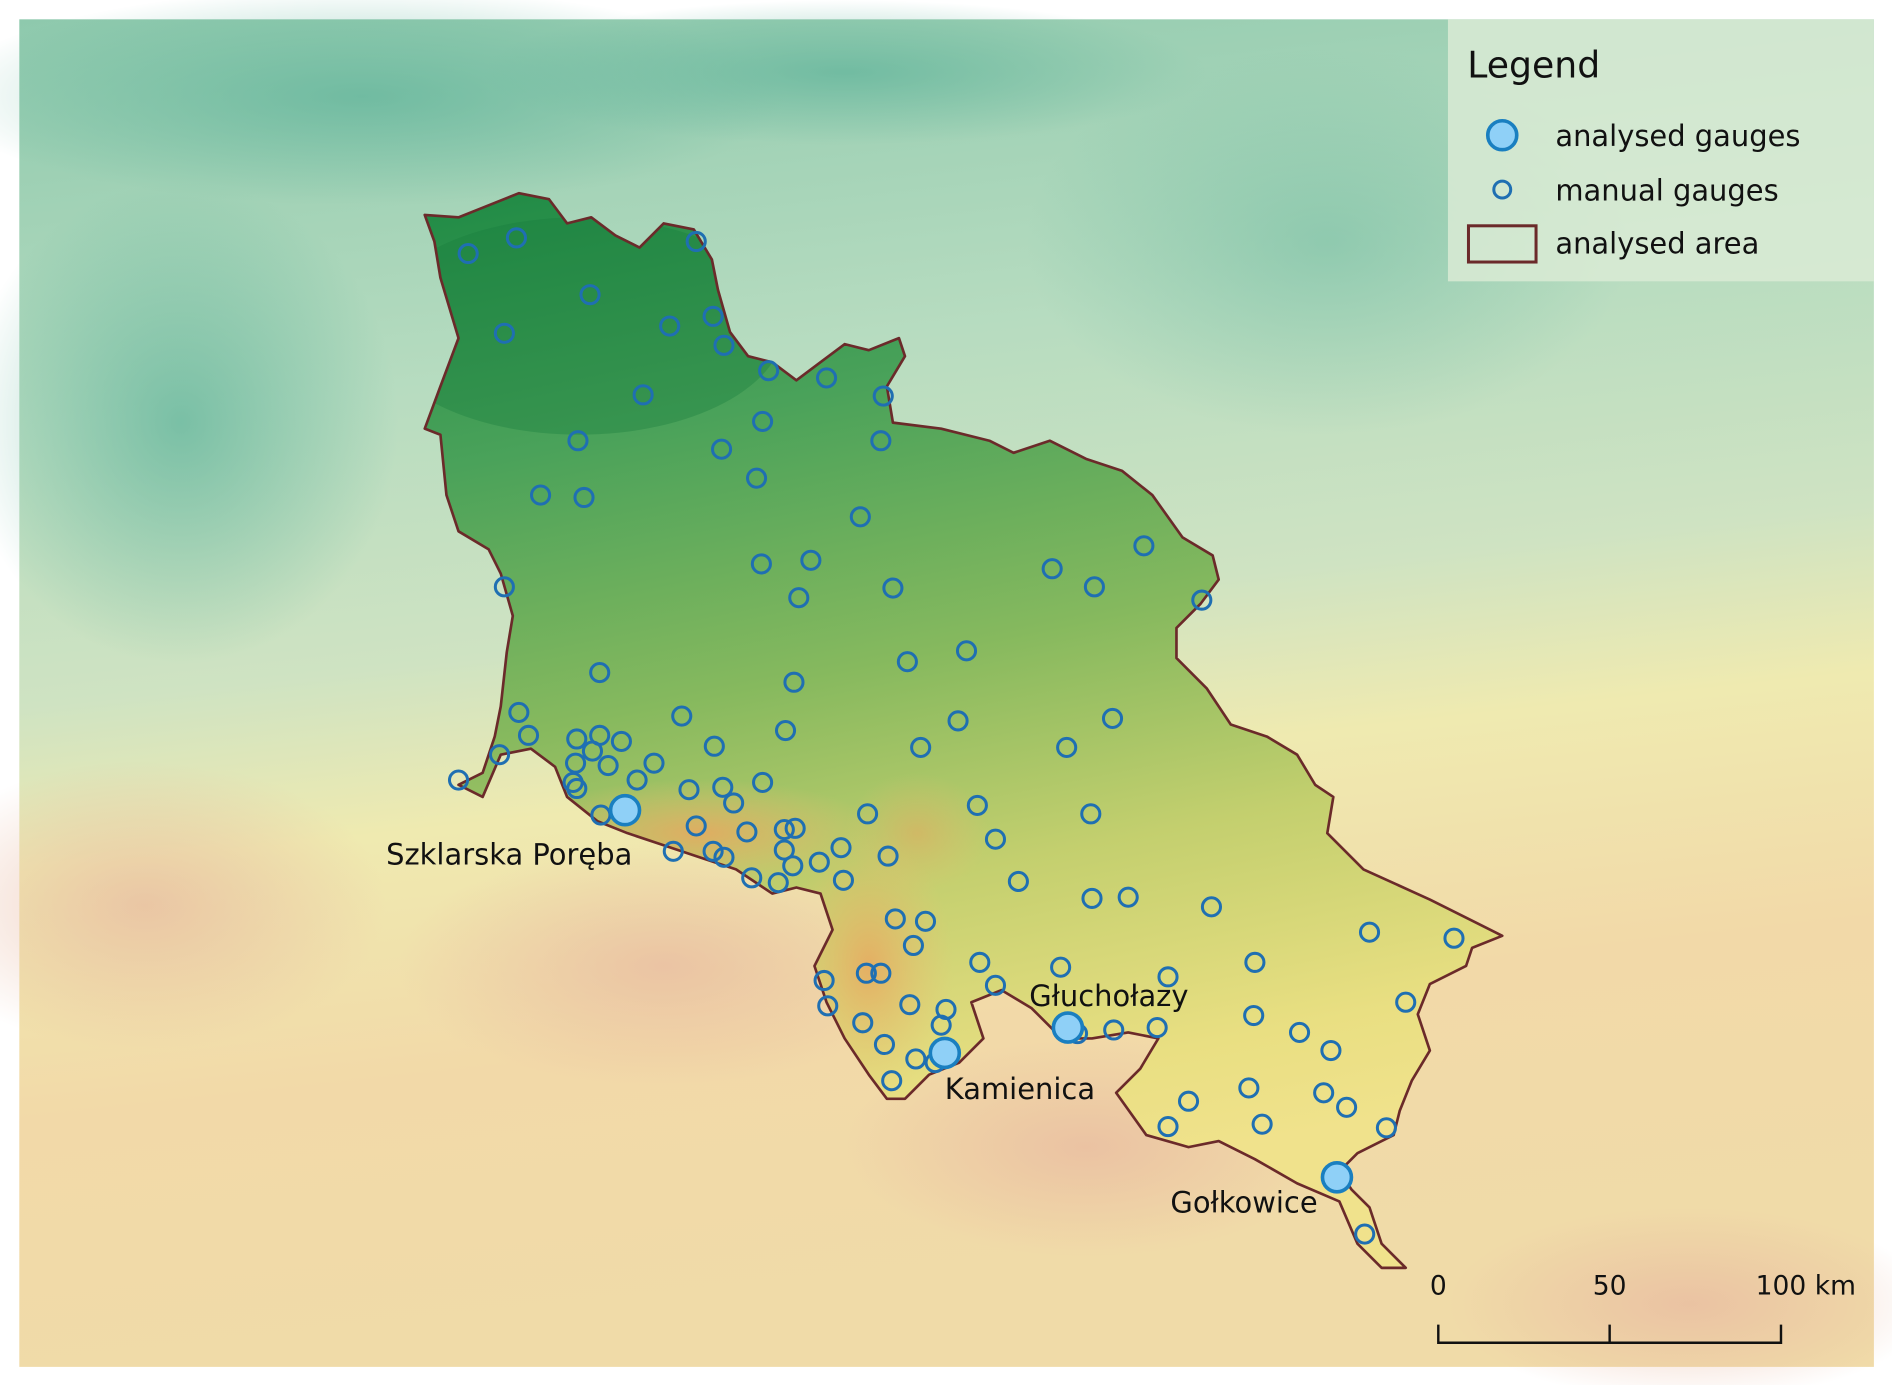 This screenshot has height=1385, width=1892. Describe the element at coordinates (1108, 996) in the screenshot. I see `label-glucholazy: Głuchołazy` at that location.